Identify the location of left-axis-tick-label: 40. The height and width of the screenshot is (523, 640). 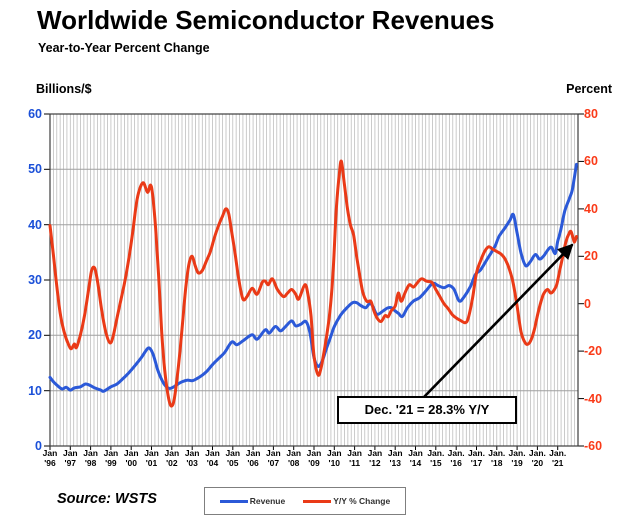
(35, 224).